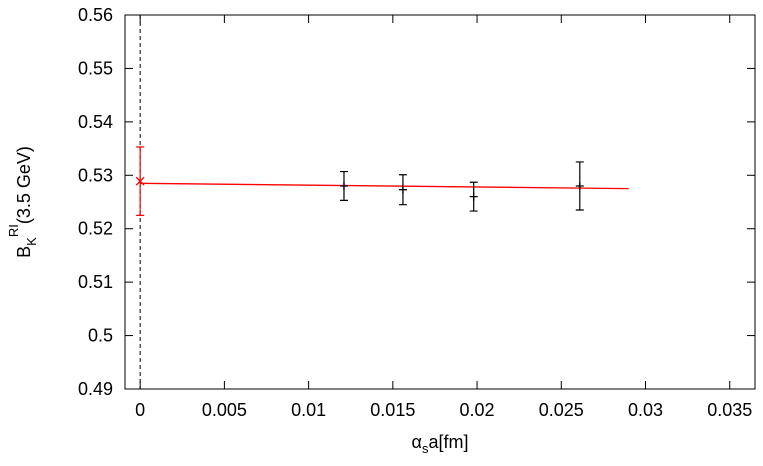  What do you see at coordinates (384, 186) in the screenshot?
I see `fit-line` at bounding box center [384, 186].